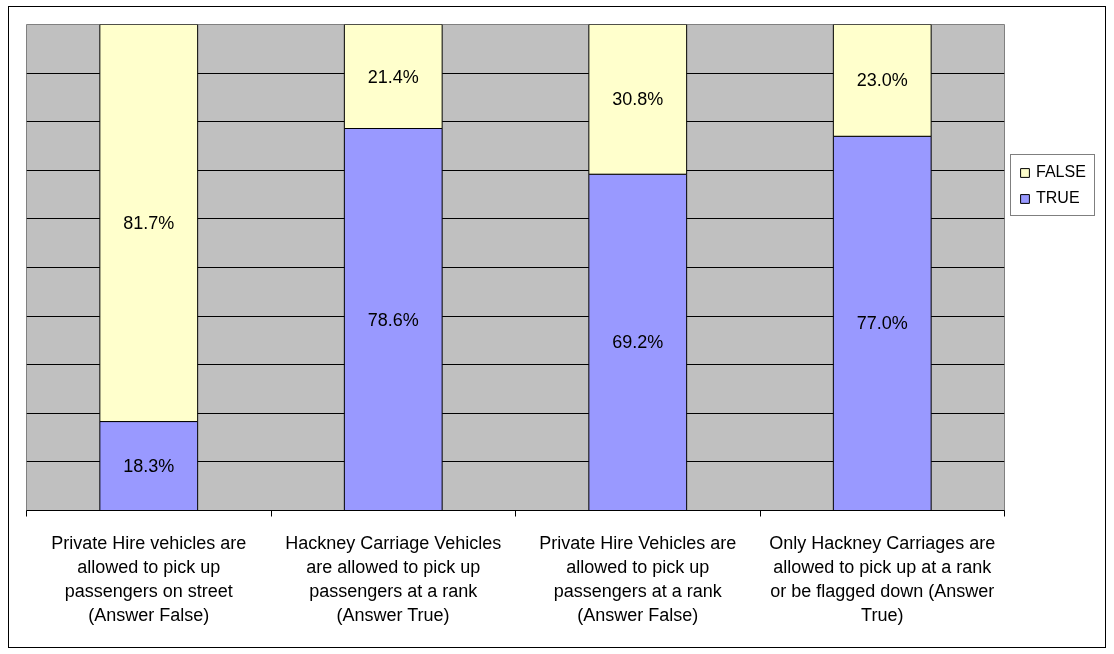 The height and width of the screenshot is (654, 1114). I want to click on data-label: 69.2%, so click(638, 342).